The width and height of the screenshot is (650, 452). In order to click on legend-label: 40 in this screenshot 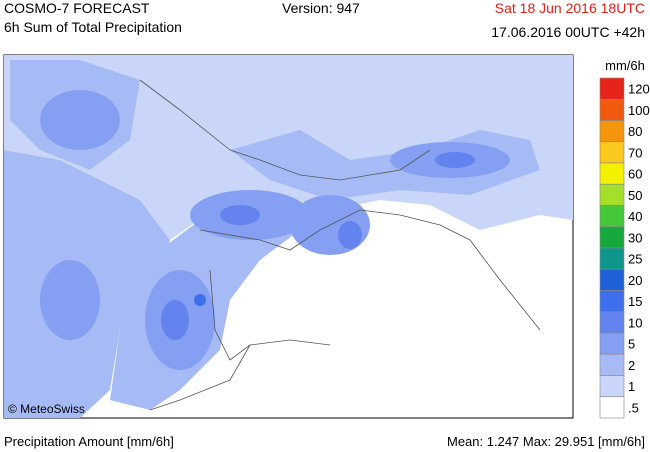, I will do `click(635, 216)`.